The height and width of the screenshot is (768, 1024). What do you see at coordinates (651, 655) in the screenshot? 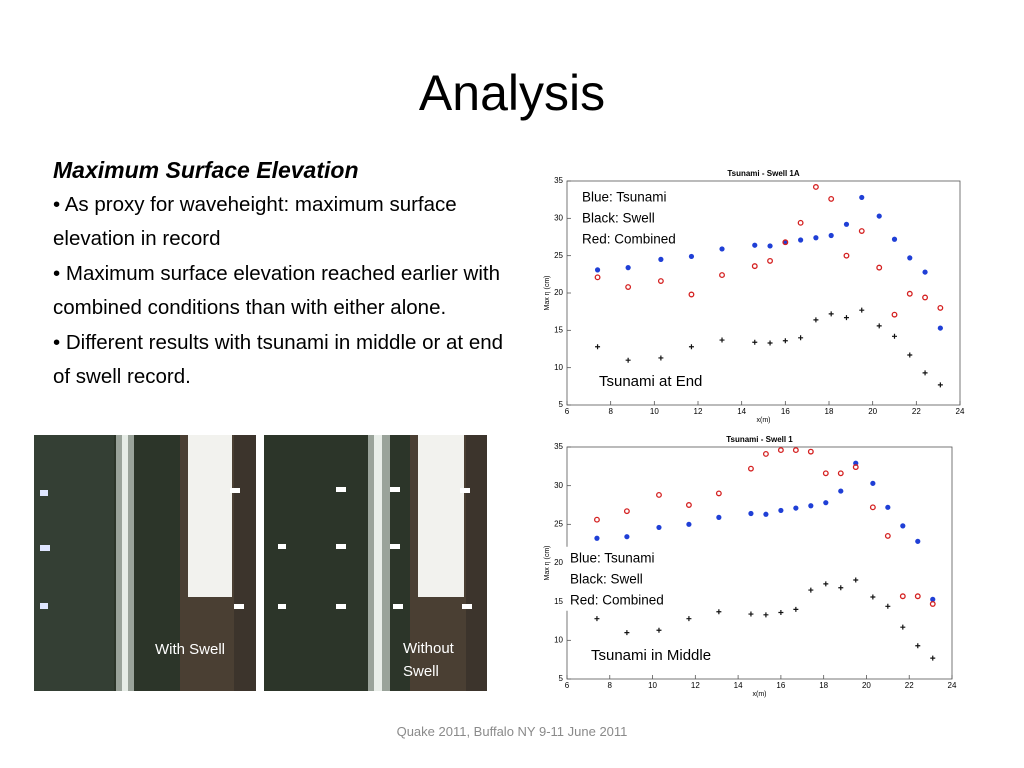
I see `annotation: Tsunami in Middle` at bounding box center [651, 655].